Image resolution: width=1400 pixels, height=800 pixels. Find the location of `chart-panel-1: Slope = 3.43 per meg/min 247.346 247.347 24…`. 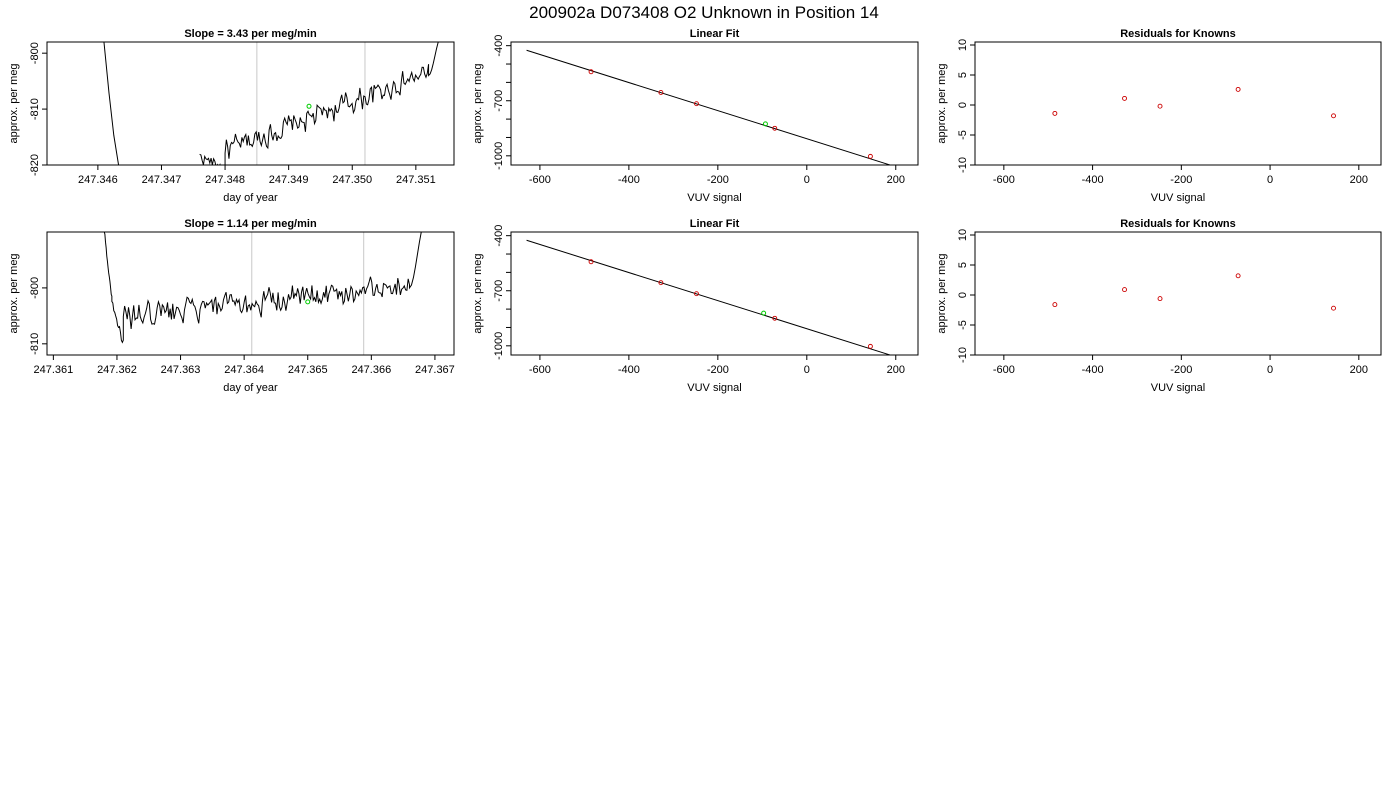

chart-panel-1: Slope = 3.43 per meg/min 247.346 247.347 24… is located at coordinates (231, 116).